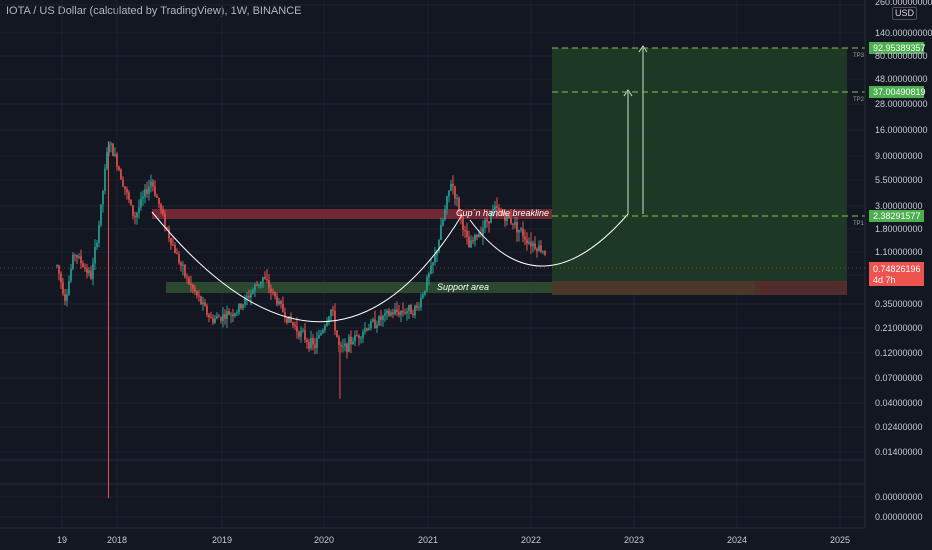 This screenshot has width=932, height=550. Describe the element at coordinates (896, 48) in the screenshot. I see `tp-price-tag` at that location.